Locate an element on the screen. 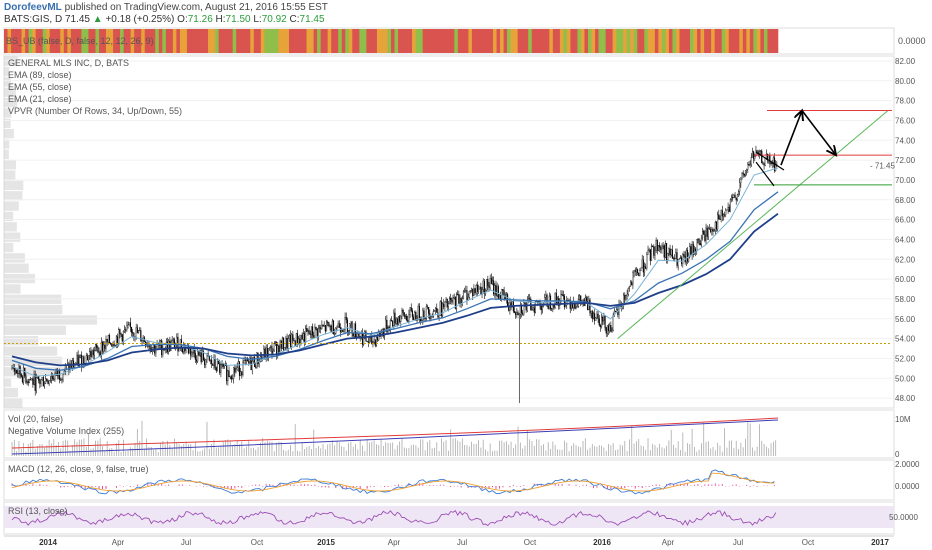  main-title: GENERAL MLS INC, D, BATS is located at coordinates (69, 63).